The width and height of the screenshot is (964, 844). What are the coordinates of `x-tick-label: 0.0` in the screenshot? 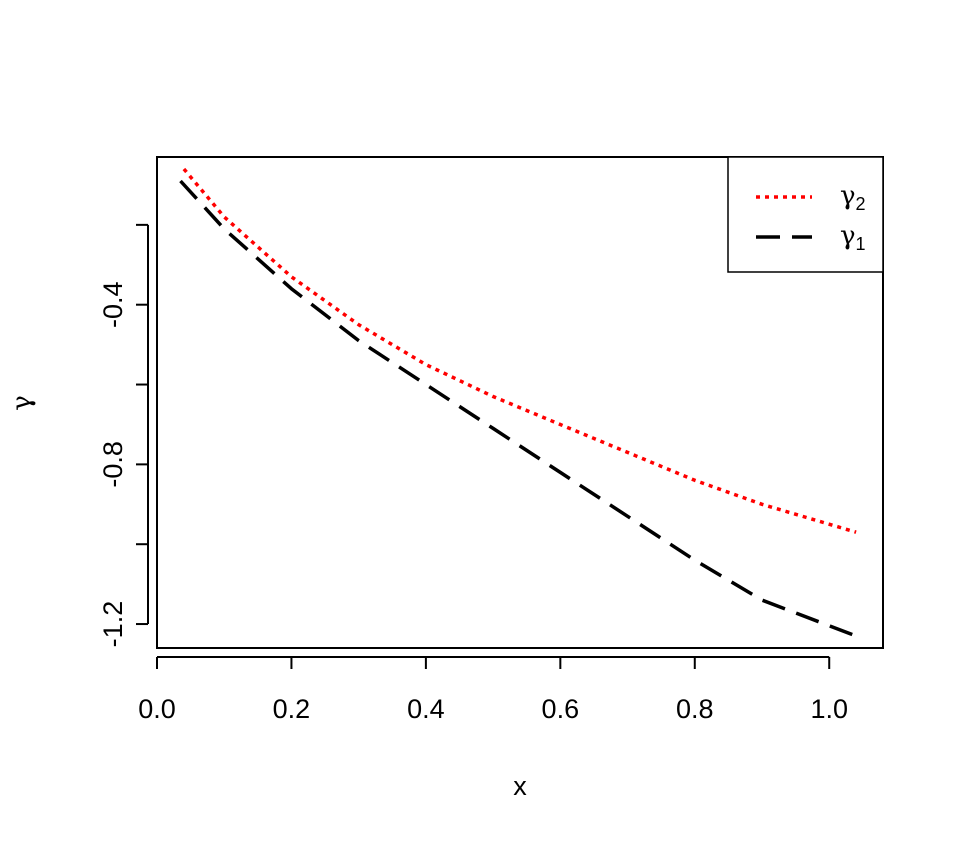 It's located at (157, 709).